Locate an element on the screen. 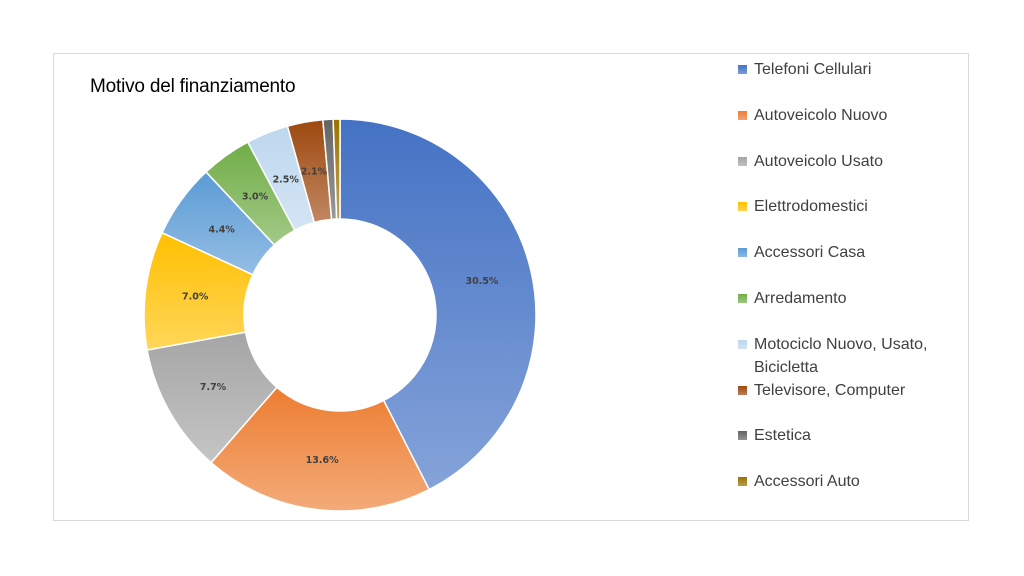 This screenshot has height=576, width=1024. data-label-autoveicolo-usato: 7.7% is located at coordinates (213, 387).